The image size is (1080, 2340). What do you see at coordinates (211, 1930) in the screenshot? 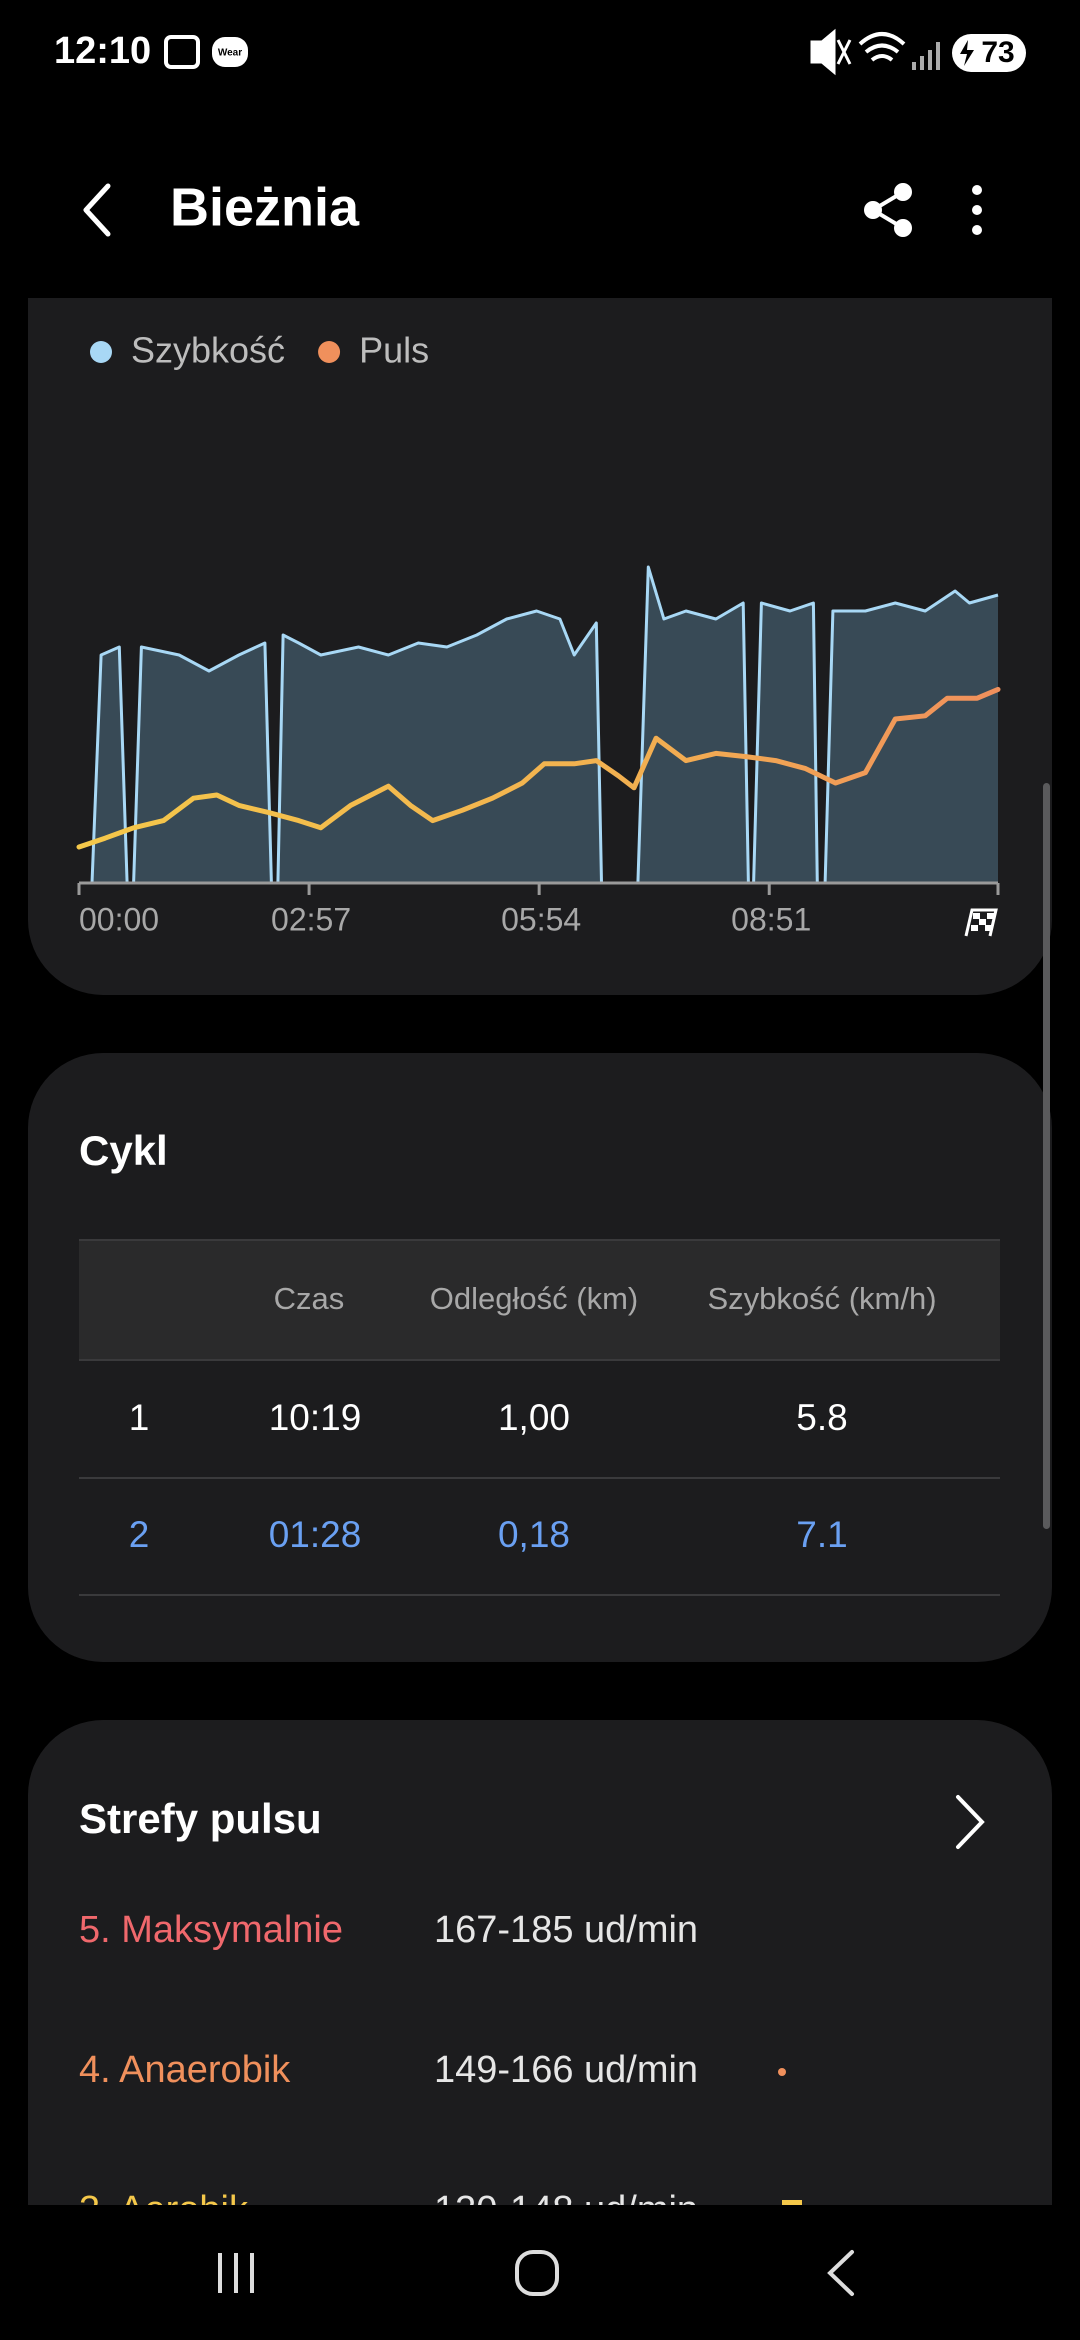
I see `zone-name: 5. Maksymalnie` at bounding box center [211, 1930].